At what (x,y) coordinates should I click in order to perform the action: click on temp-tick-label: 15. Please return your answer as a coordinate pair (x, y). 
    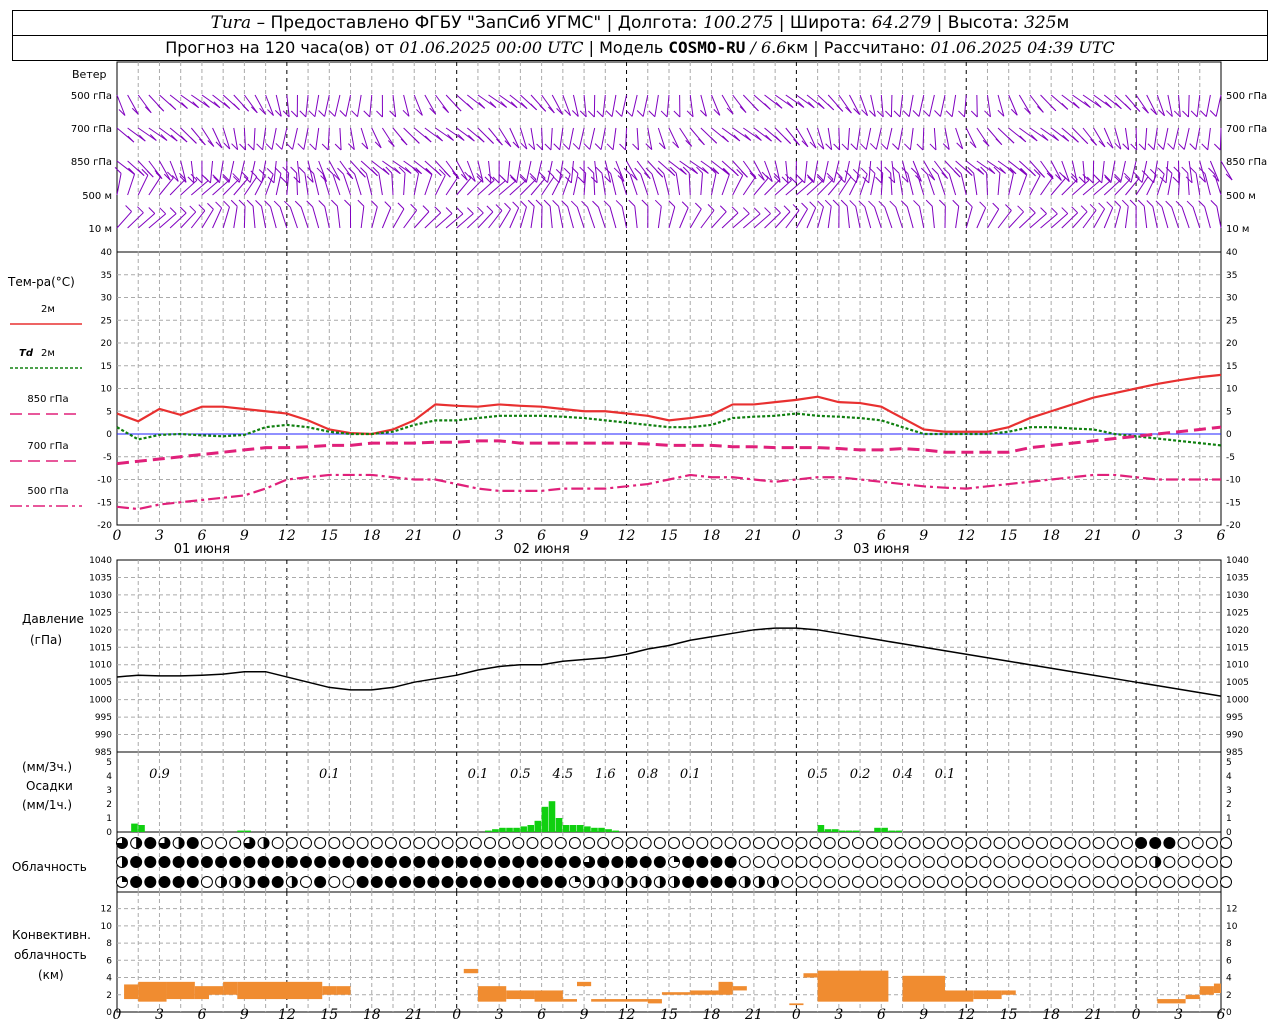
    Looking at the image, I should click on (1231, 367).